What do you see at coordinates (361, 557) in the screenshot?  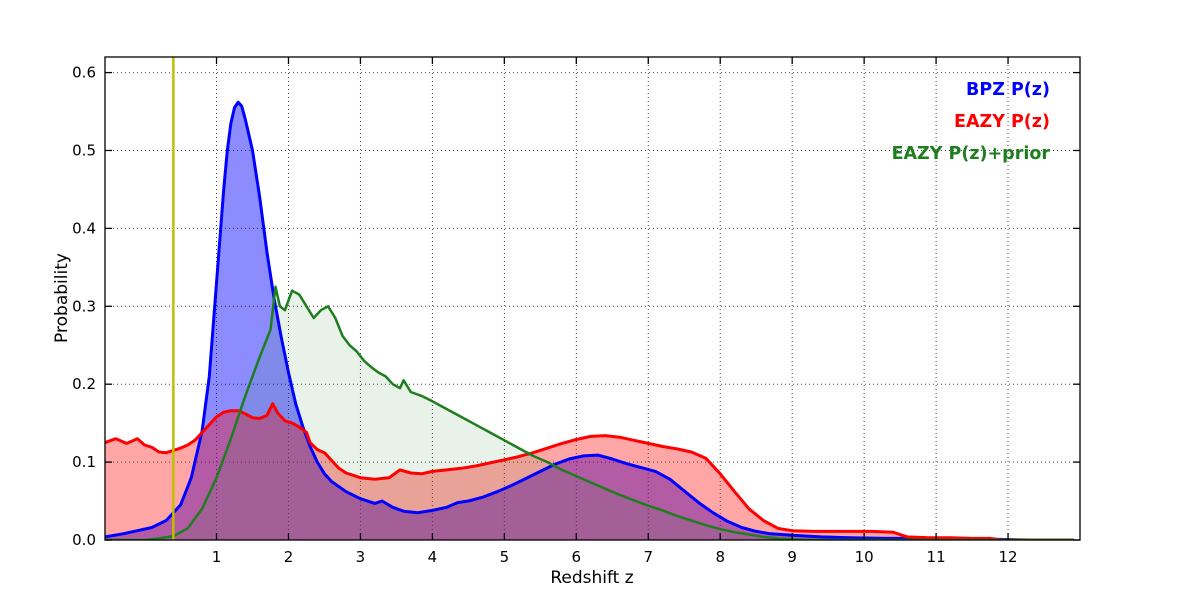 I see `x-tick-label: 3` at bounding box center [361, 557].